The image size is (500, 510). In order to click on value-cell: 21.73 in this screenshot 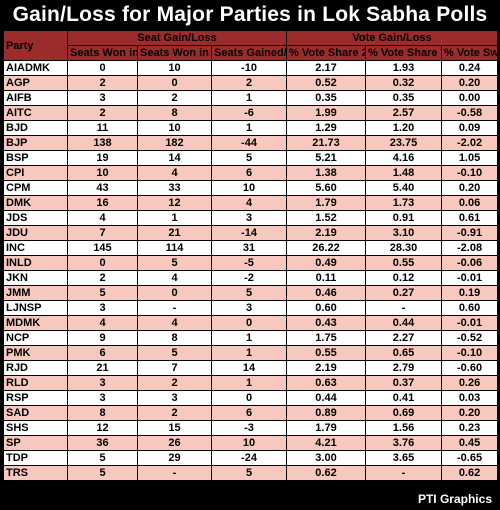, I will do `click(326, 143)`.